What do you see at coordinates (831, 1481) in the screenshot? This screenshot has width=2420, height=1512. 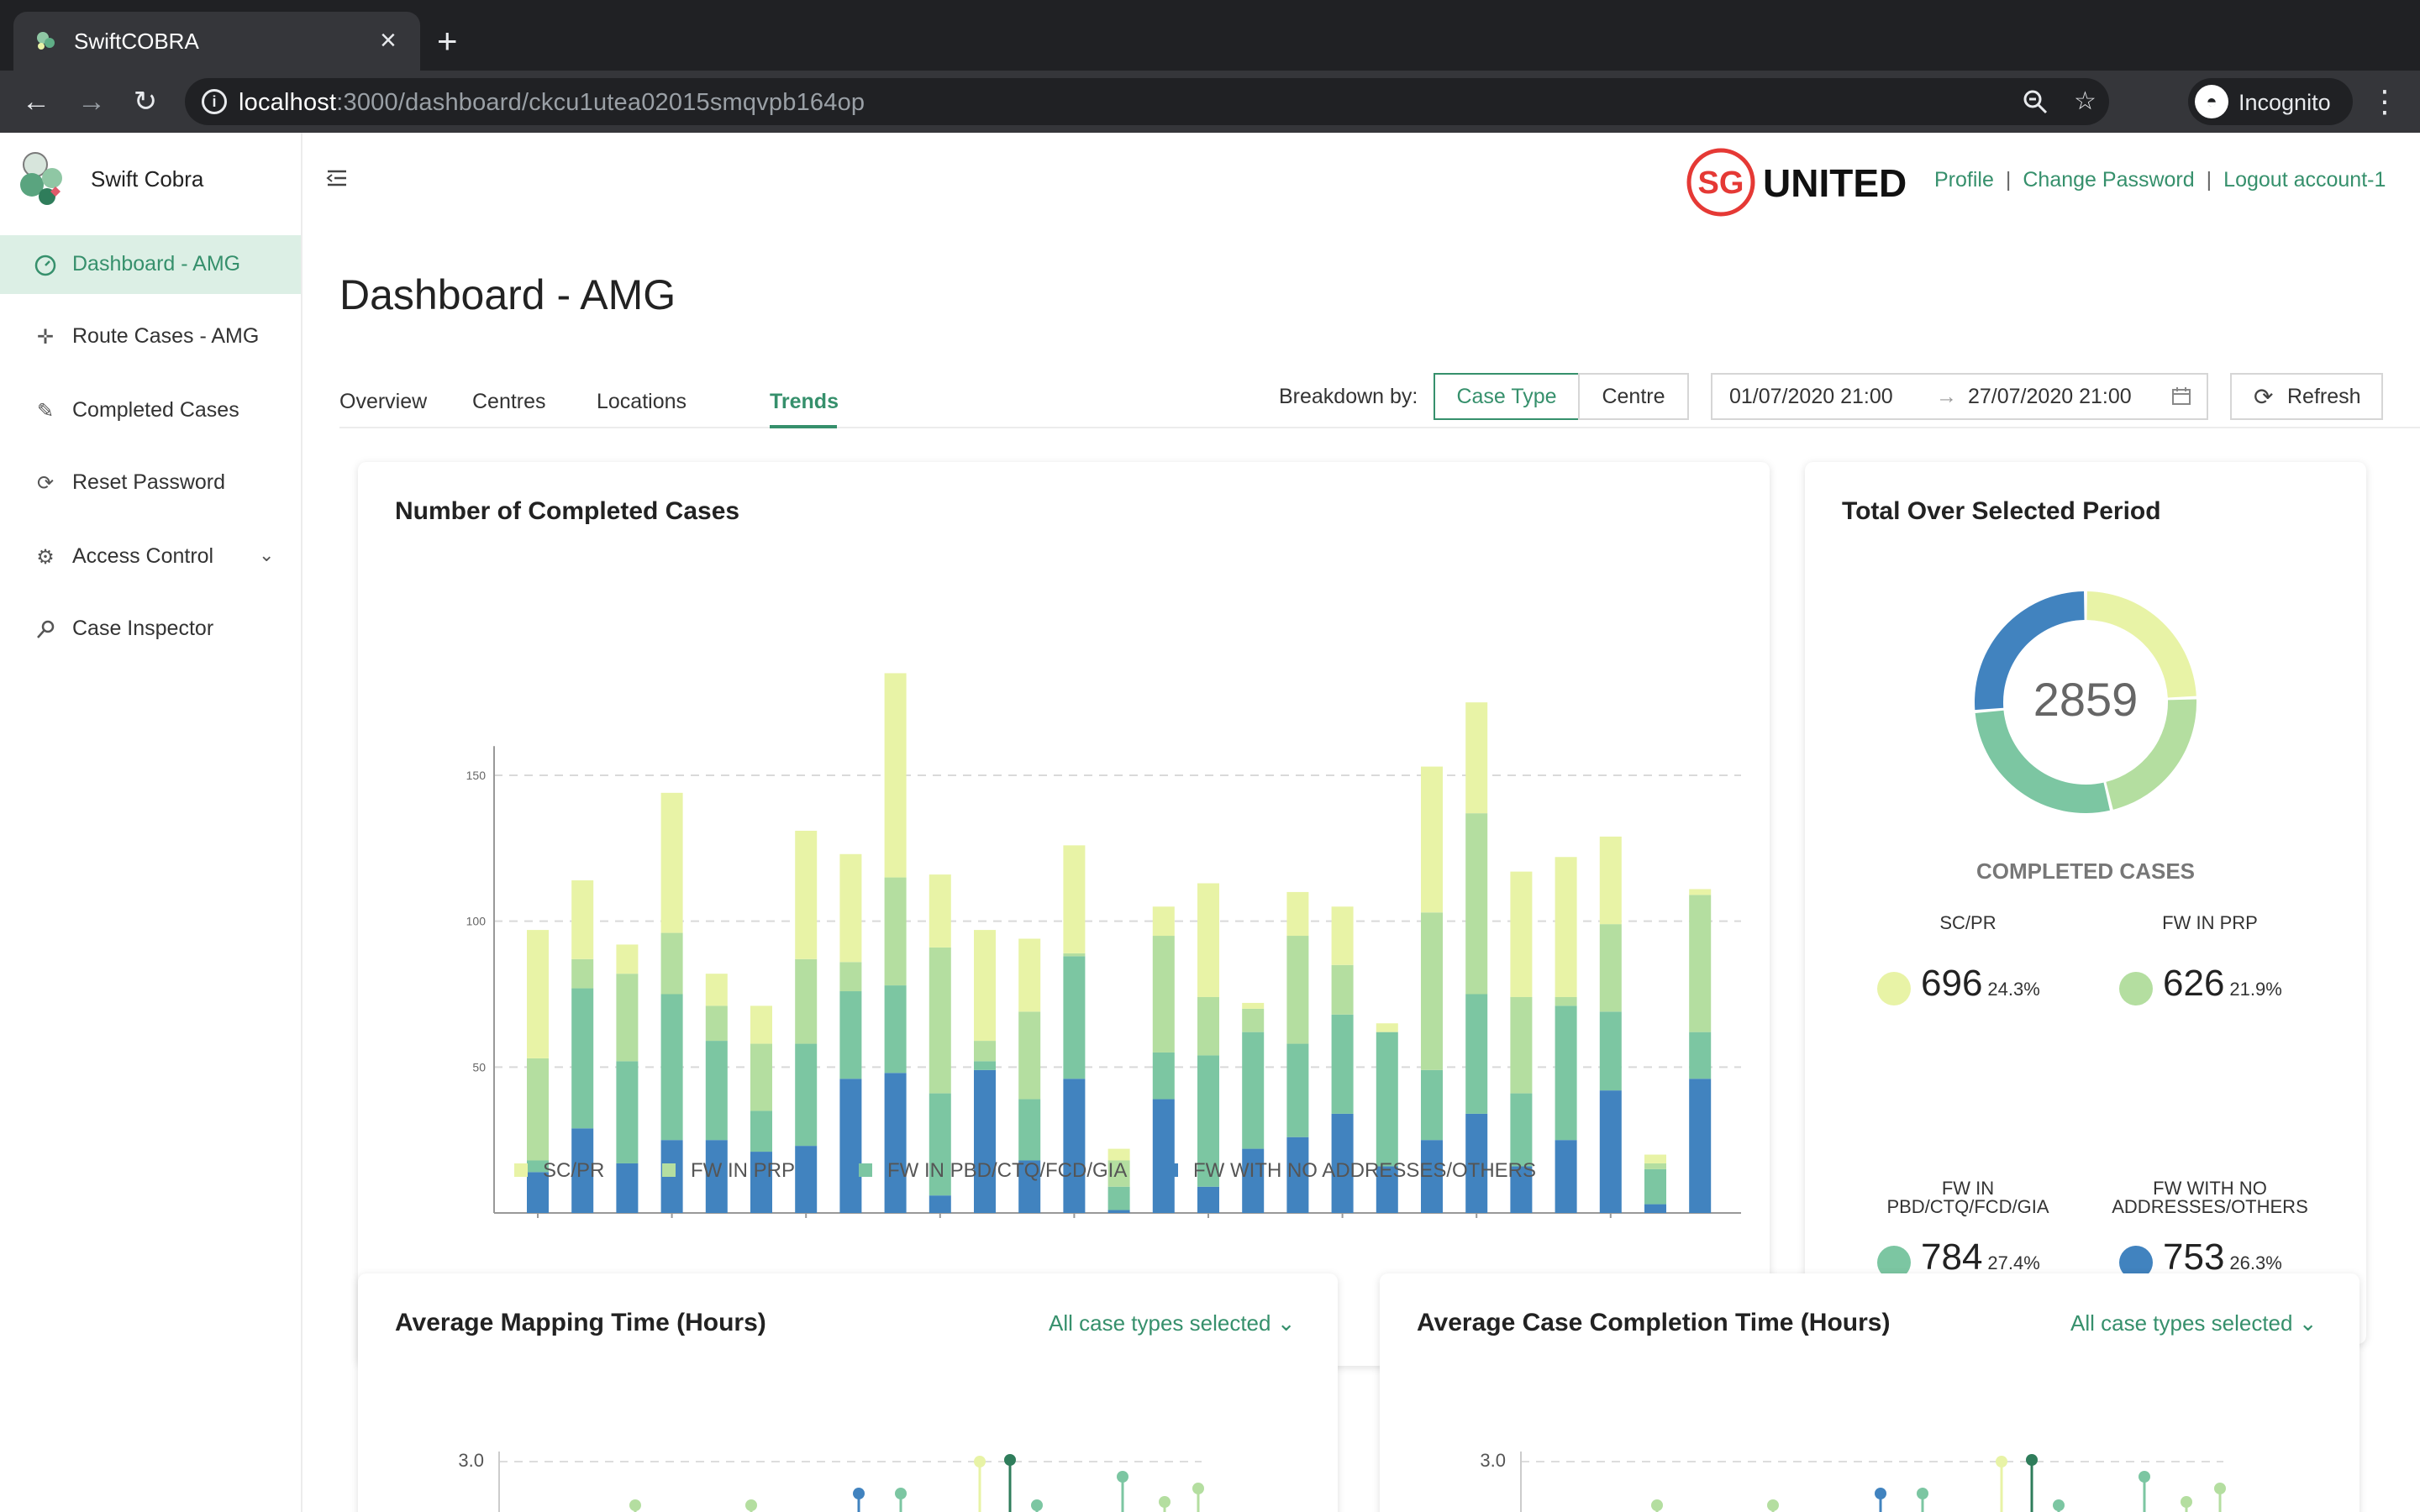 I see `avg-mapping-time-line-chart: 3.0` at bounding box center [831, 1481].